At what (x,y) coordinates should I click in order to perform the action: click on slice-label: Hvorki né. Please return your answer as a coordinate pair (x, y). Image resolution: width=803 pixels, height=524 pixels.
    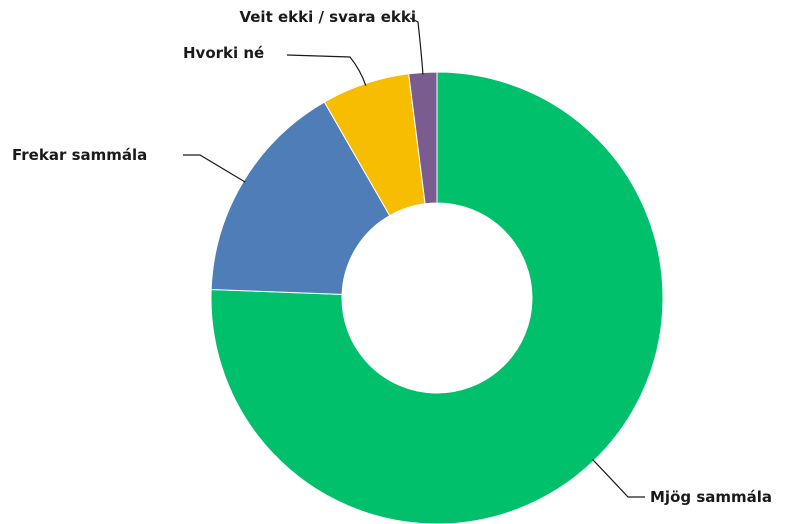
    Looking at the image, I should click on (224, 53).